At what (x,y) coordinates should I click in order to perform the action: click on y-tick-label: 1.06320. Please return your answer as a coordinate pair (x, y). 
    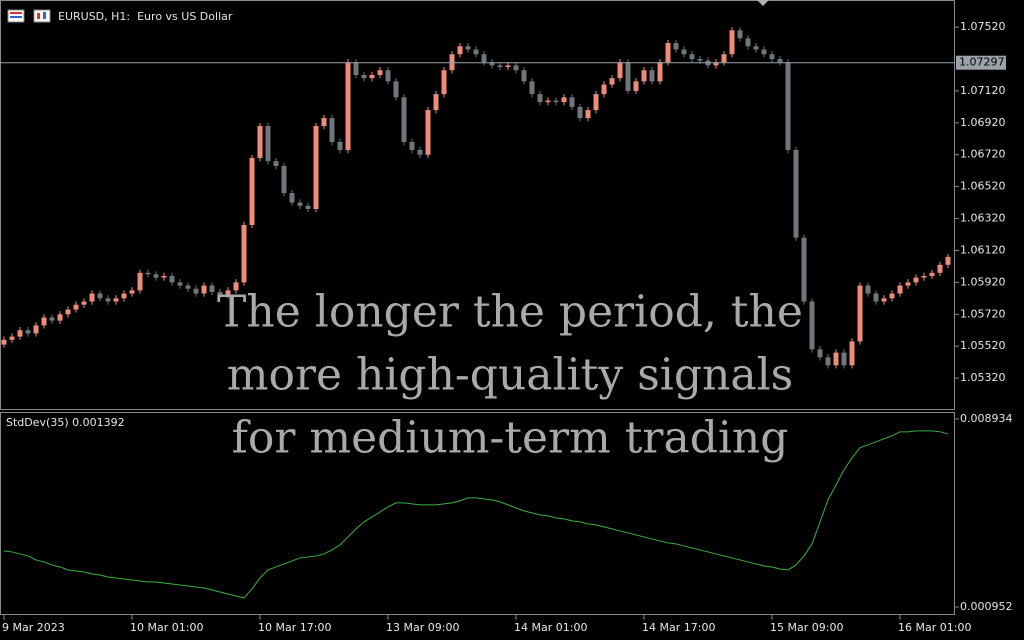
    Looking at the image, I should click on (983, 218).